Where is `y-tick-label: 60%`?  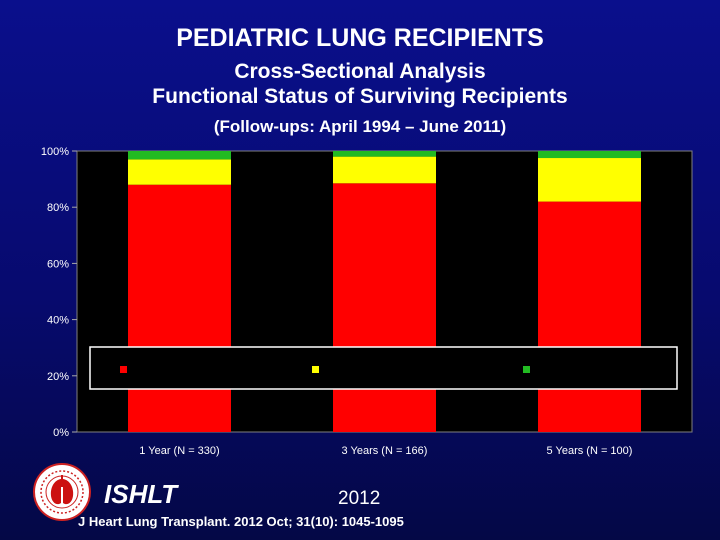 y-tick-label: 60% is located at coordinates (58, 264).